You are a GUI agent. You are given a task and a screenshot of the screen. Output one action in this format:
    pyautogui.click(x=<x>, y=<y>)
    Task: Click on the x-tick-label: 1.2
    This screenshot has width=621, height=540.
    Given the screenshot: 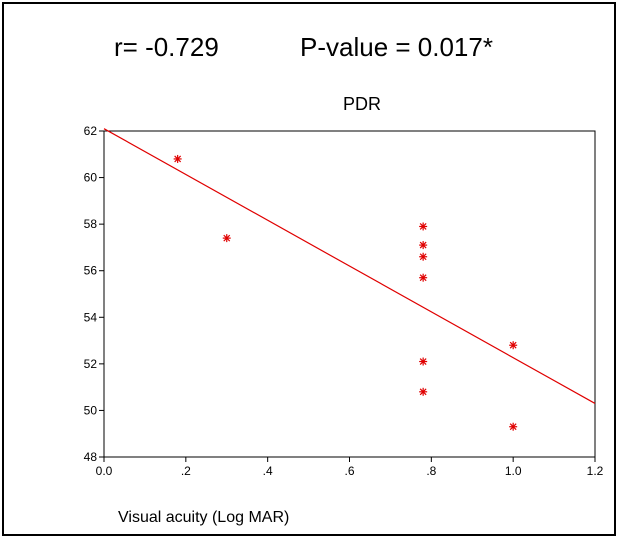 What is the action you would take?
    pyautogui.click(x=595, y=471)
    